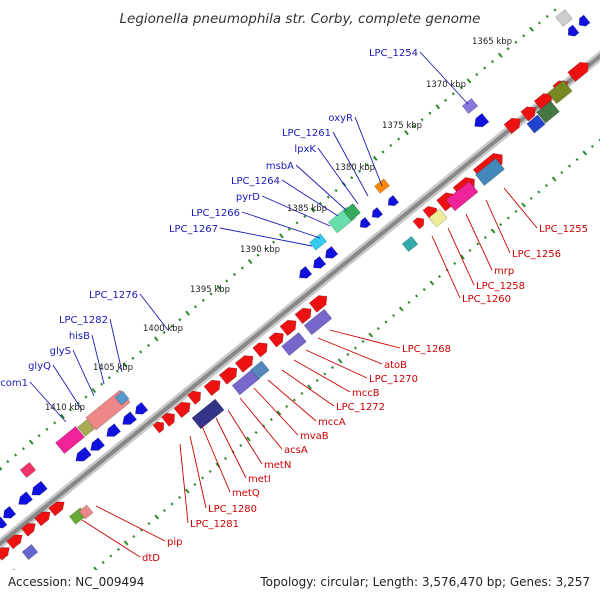 The height and width of the screenshot is (600, 600). I want to click on footer-band, so click(300, 585).